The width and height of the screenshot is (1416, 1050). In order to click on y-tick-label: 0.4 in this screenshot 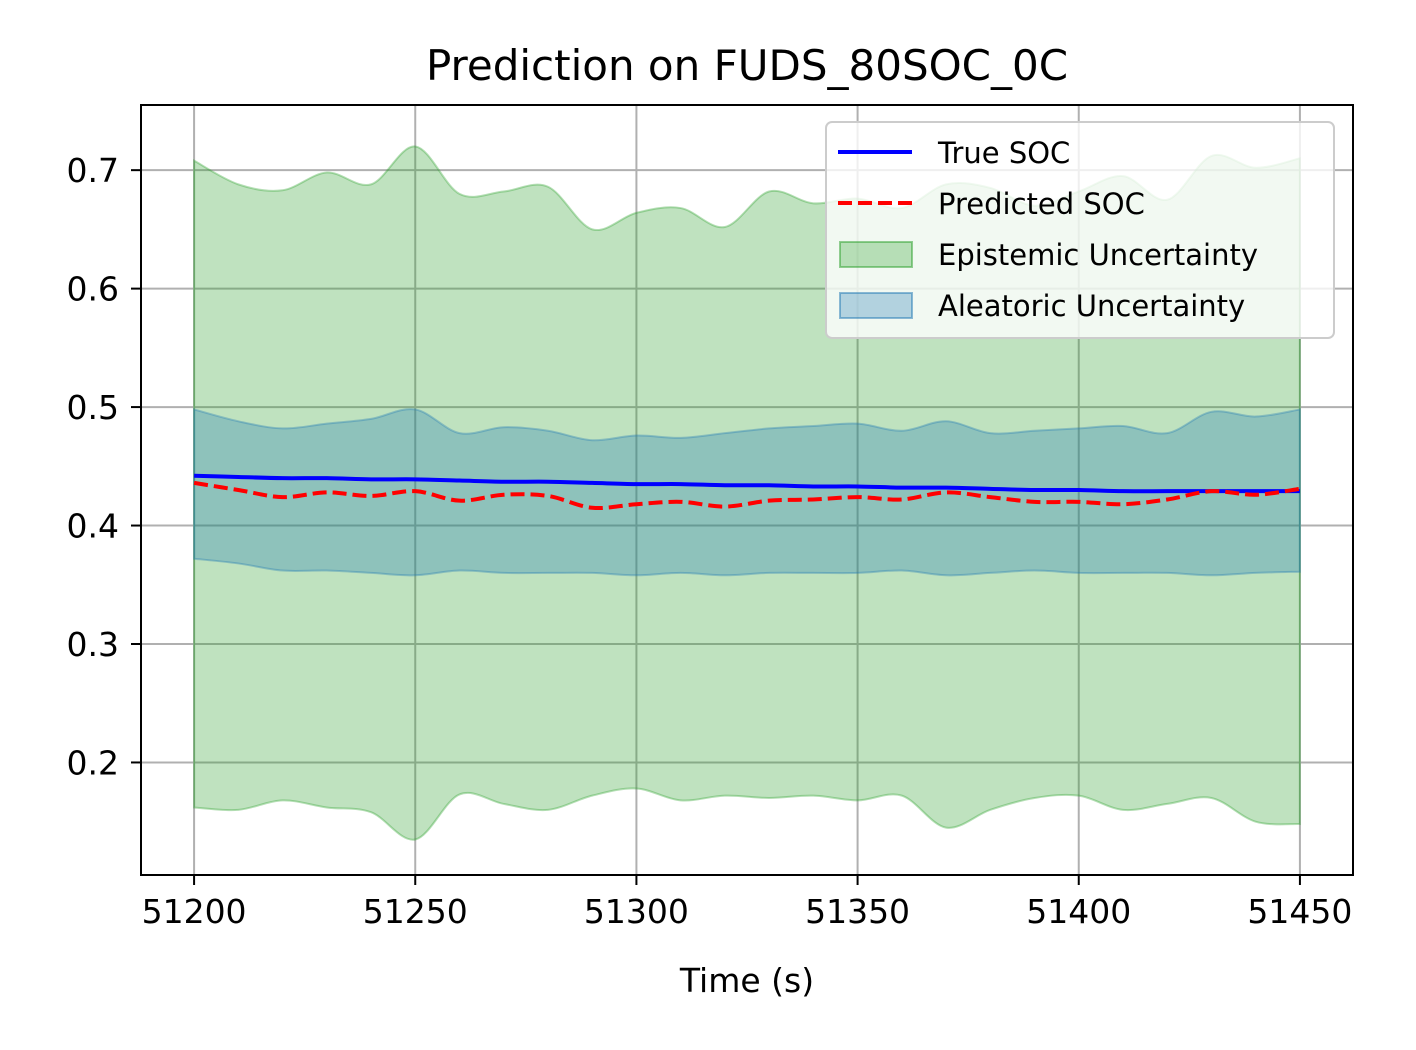, I will do `click(93, 526)`.